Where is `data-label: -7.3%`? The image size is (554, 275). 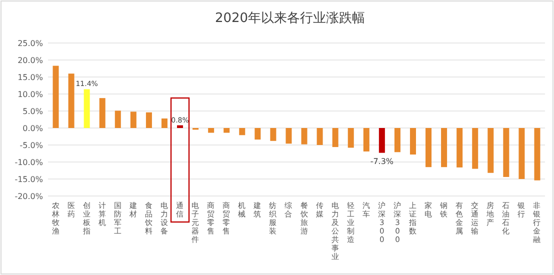
data-label: -7.3% is located at coordinates (382, 161).